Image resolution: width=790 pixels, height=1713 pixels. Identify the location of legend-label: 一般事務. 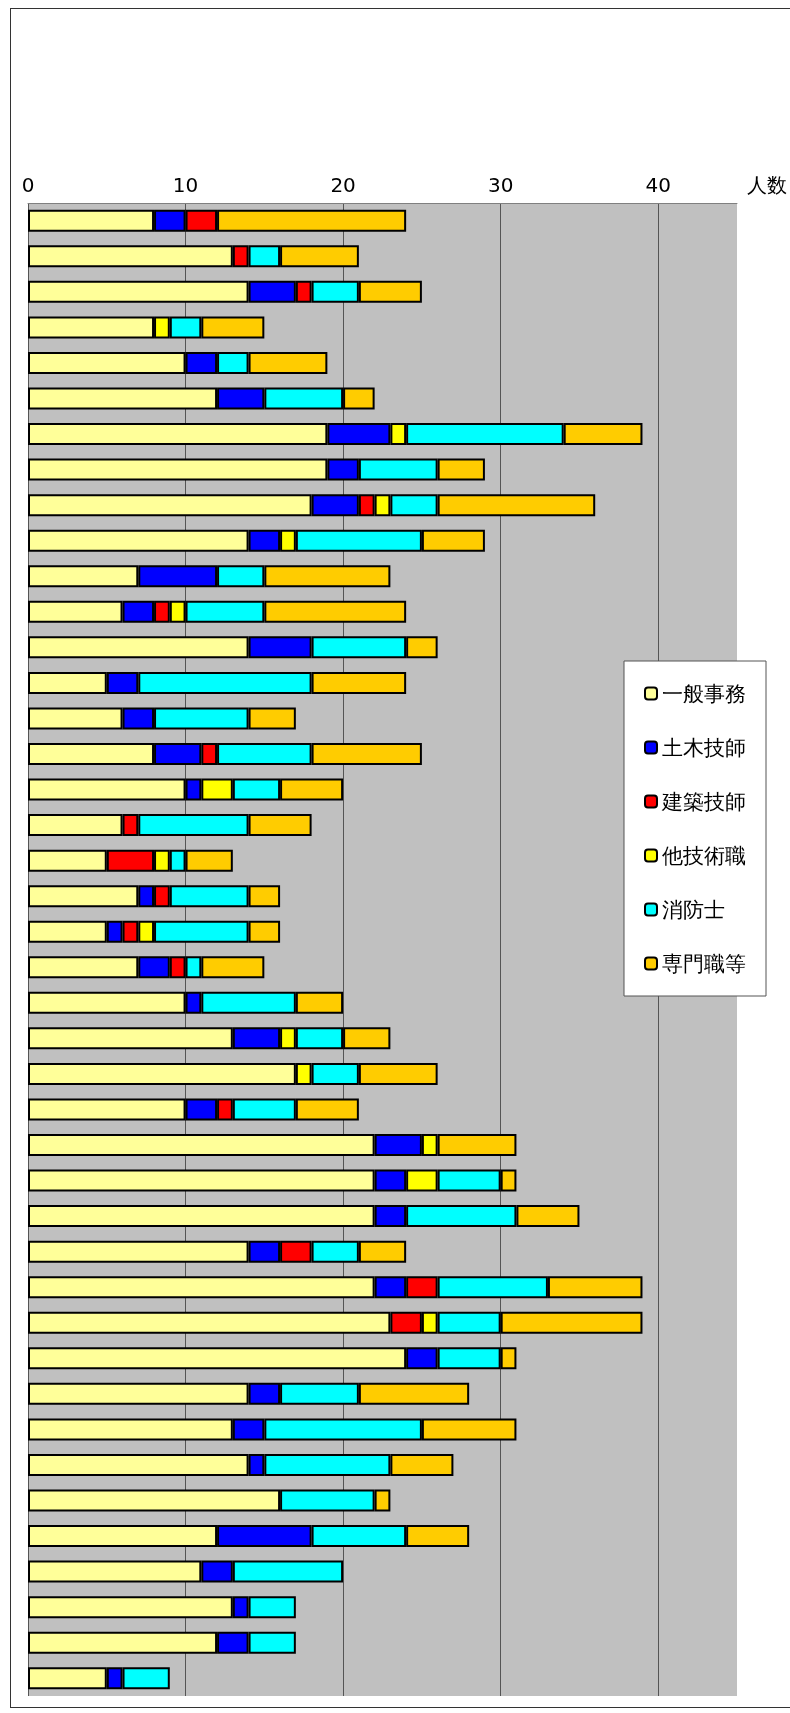
(704, 693).